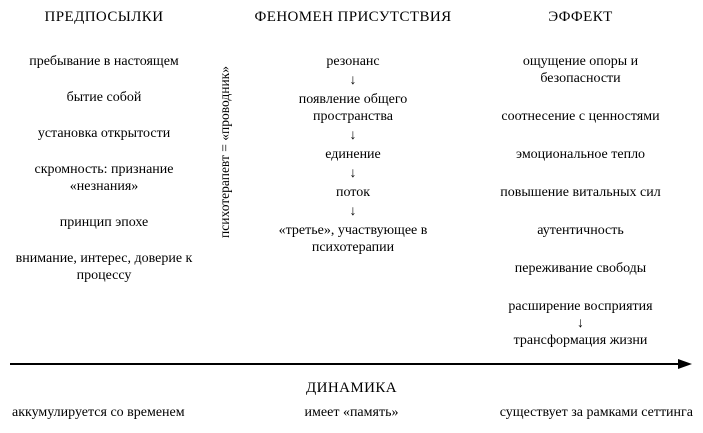 The height and width of the screenshot is (433, 703). Describe the element at coordinates (98, 412) in the screenshot. I see `dynamics-item-accumulates: аккумулируется со временем` at that location.